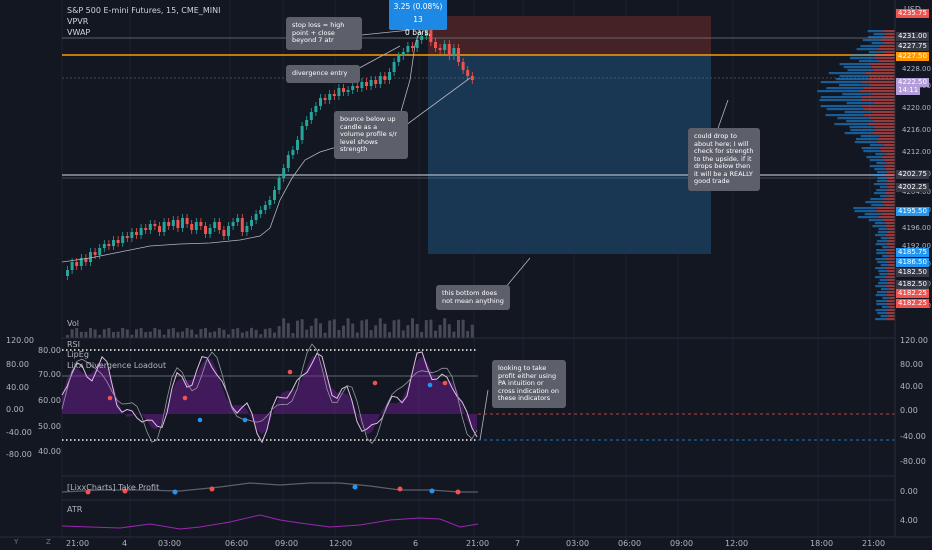 The width and height of the screenshot is (932, 550). I want to click on osc-signal-dot, so click(430, 385).